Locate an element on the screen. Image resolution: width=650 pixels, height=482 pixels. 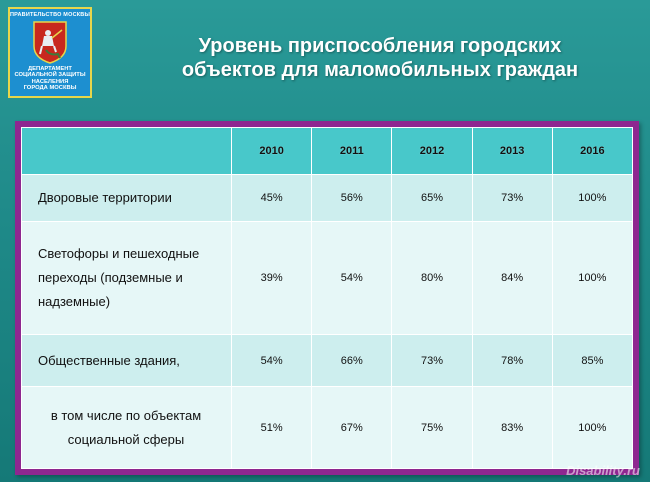
value-cell: 83% is located at coordinates (512, 427).